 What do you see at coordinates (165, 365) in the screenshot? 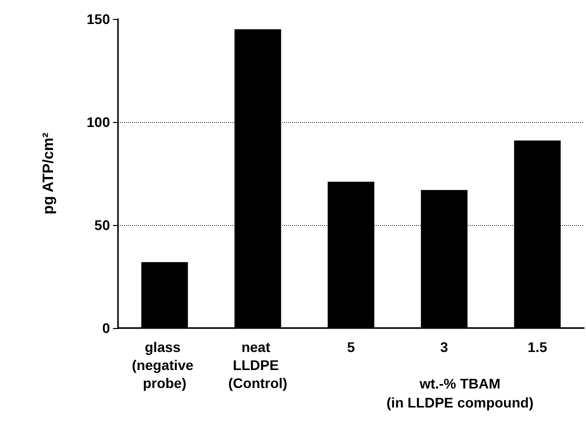
I see `x-tick-label: glass (negative probe)` at bounding box center [165, 365].